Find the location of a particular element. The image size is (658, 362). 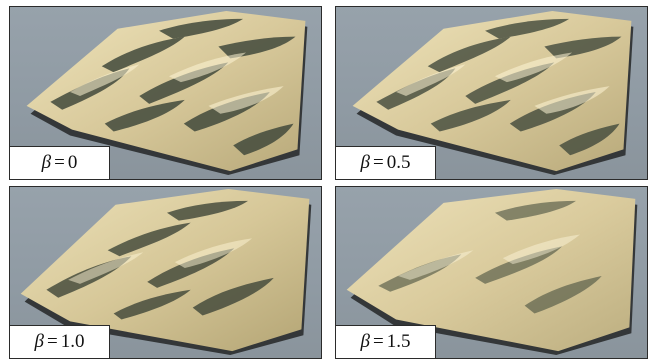

beta-value: 0.5 is located at coordinates (398, 162).